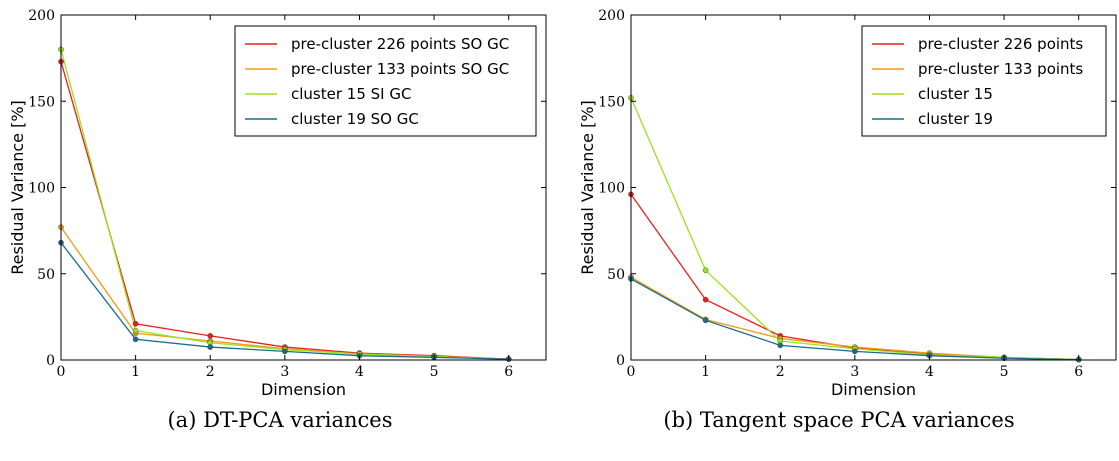  Describe the element at coordinates (400, 44) in the screenshot. I see `legend-label: pre-cluster 226 points SO GC` at that location.